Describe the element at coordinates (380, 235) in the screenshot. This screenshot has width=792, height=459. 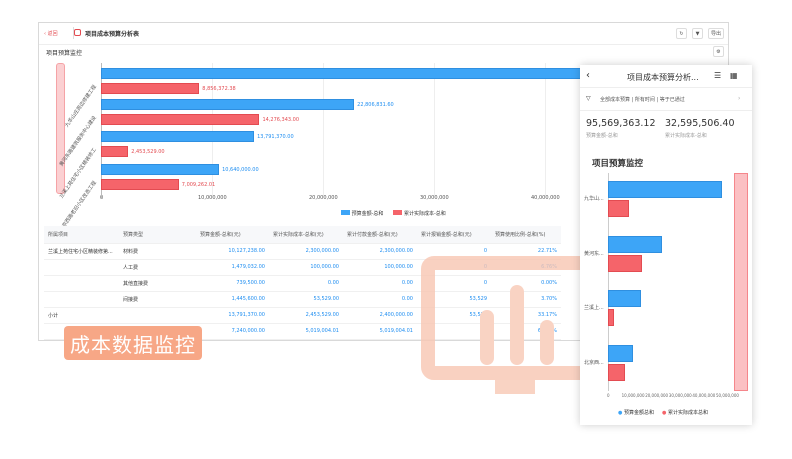
I see `table-cell: 累计付款金额-总和(元)` at that location.